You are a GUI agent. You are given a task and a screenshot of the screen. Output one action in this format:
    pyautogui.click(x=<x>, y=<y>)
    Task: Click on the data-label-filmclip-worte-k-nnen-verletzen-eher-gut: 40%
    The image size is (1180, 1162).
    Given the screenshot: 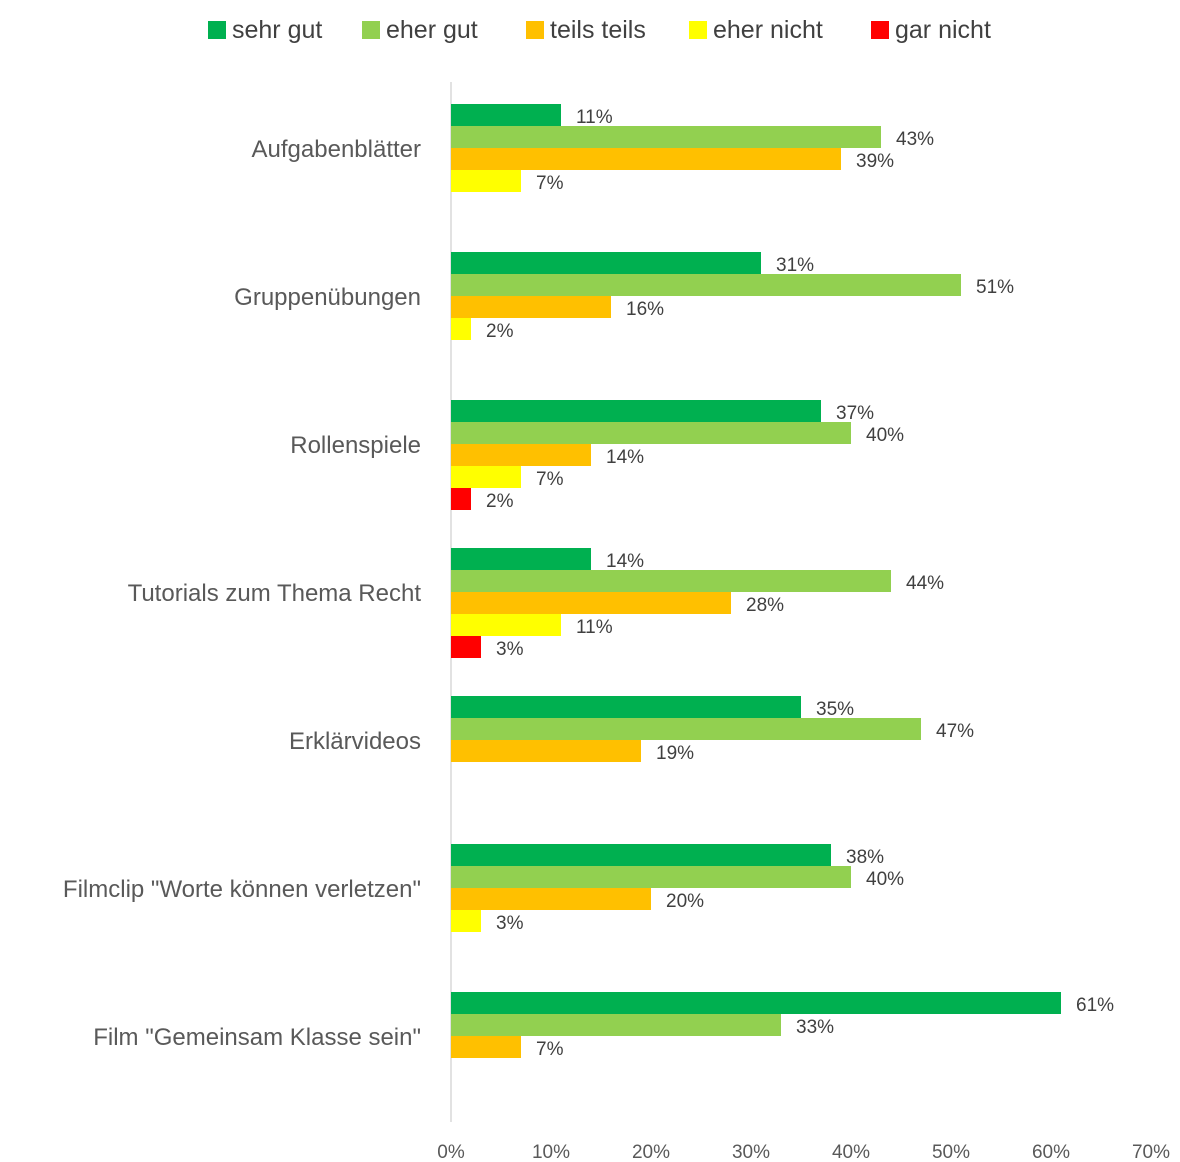 What is the action you would take?
    pyautogui.click(x=885, y=879)
    